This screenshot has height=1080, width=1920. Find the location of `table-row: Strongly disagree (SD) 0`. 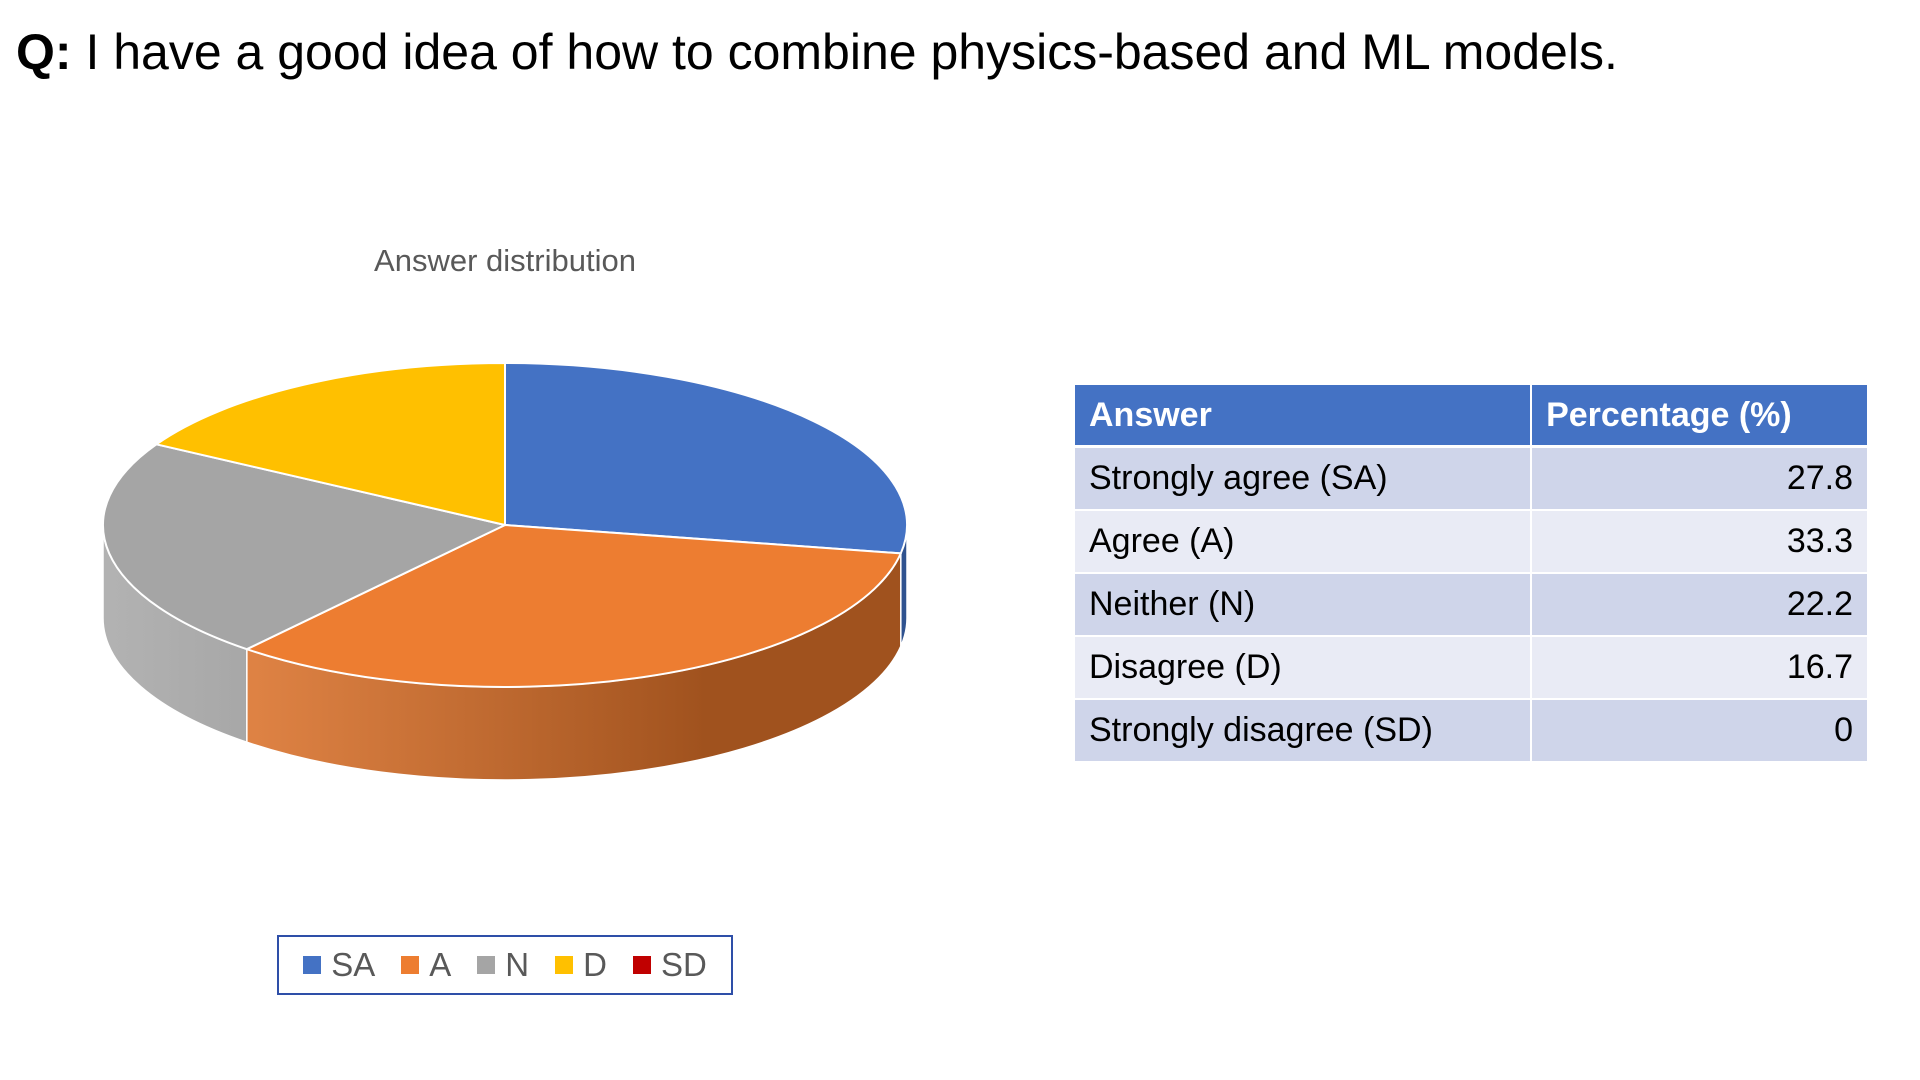

table-row: Strongly disagree (SD) 0 is located at coordinates (1471, 731).